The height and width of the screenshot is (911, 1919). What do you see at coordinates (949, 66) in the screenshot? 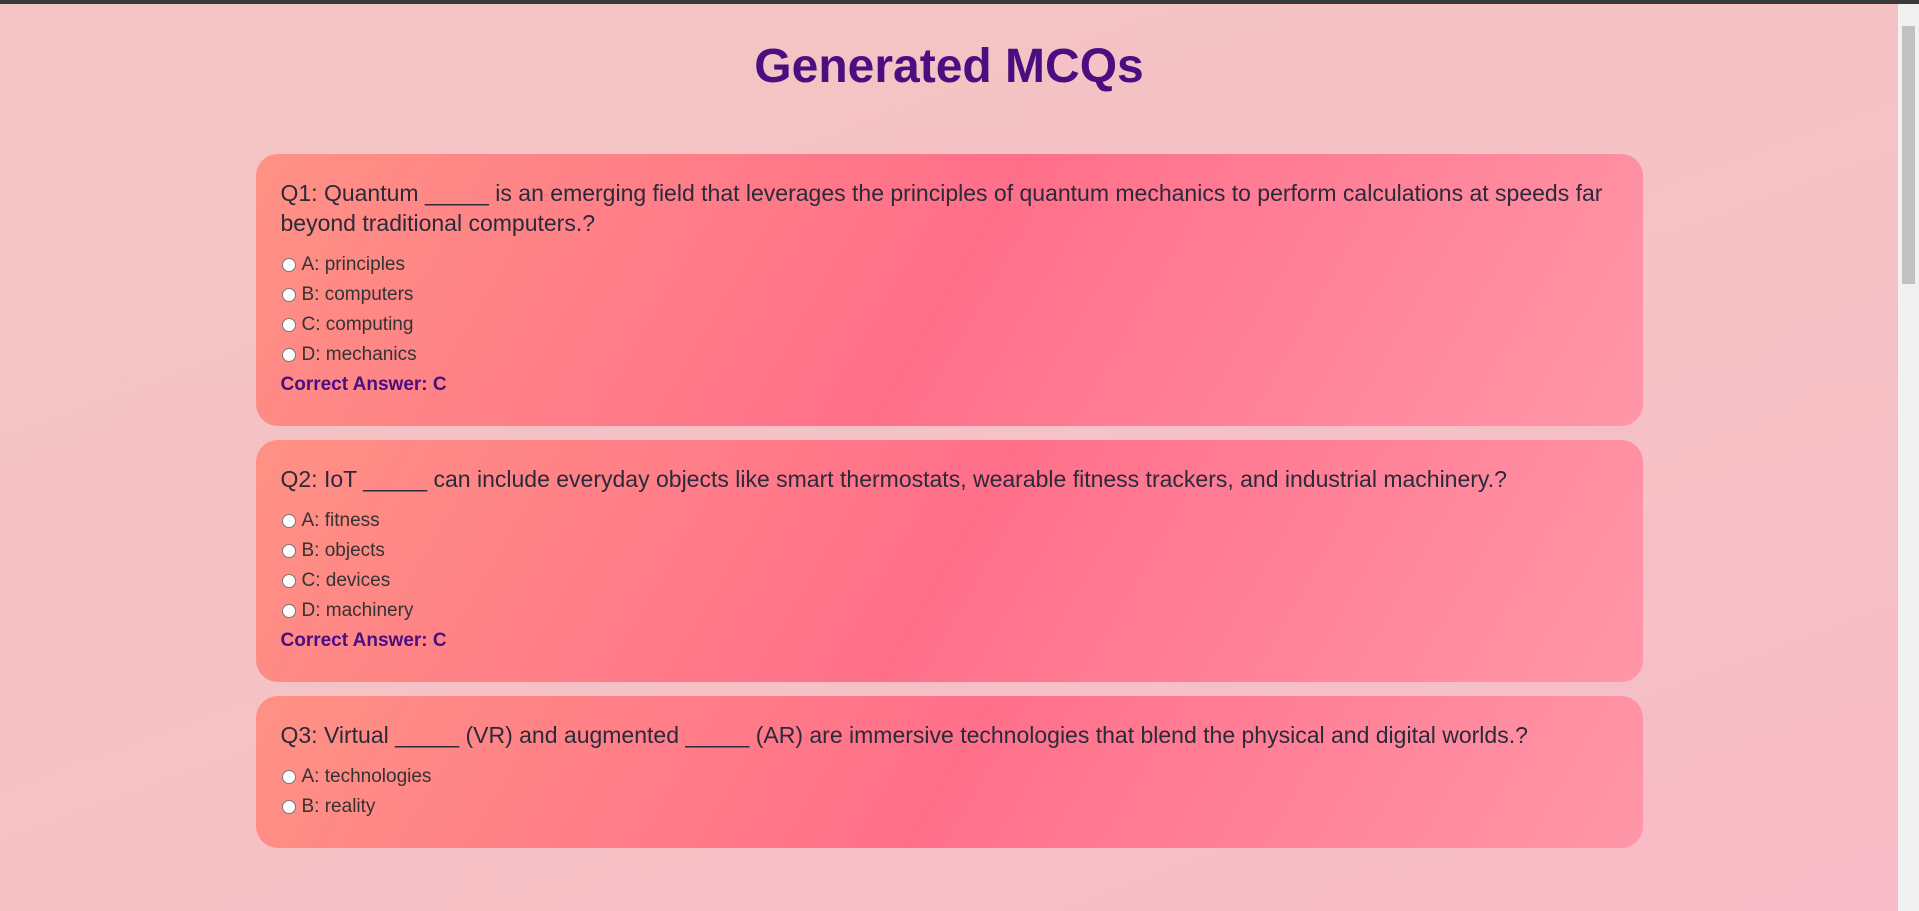
I see `page-title: Generated MCQs` at bounding box center [949, 66].